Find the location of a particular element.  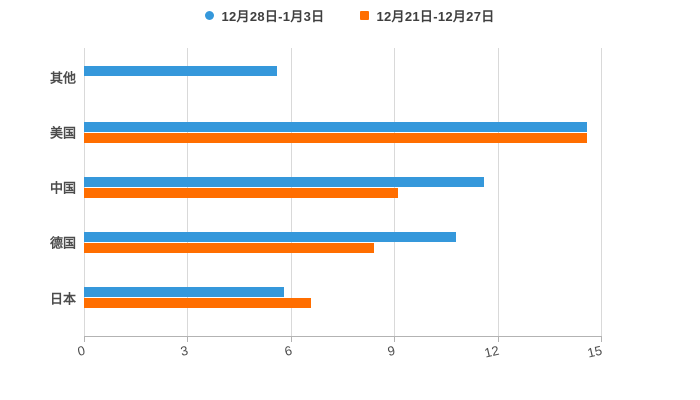

bar-series1-日本 is located at coordinates (198, 303).